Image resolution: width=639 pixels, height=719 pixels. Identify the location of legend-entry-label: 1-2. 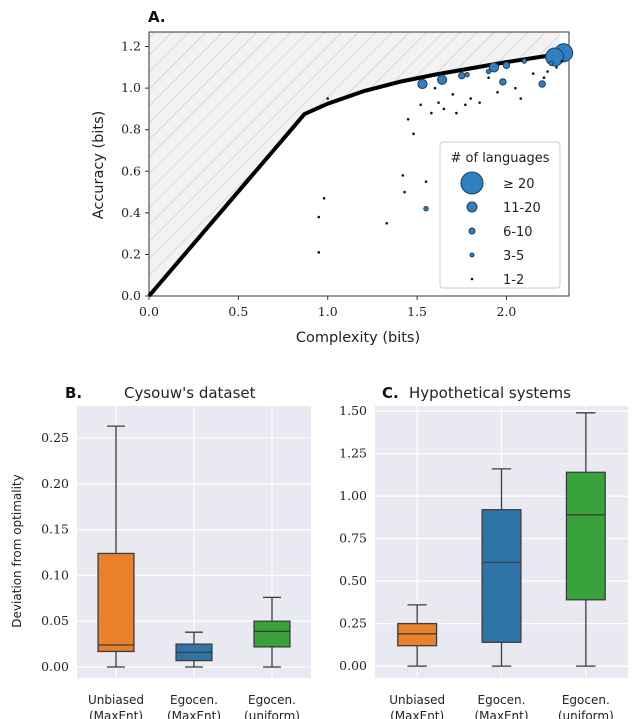
(513, 280).